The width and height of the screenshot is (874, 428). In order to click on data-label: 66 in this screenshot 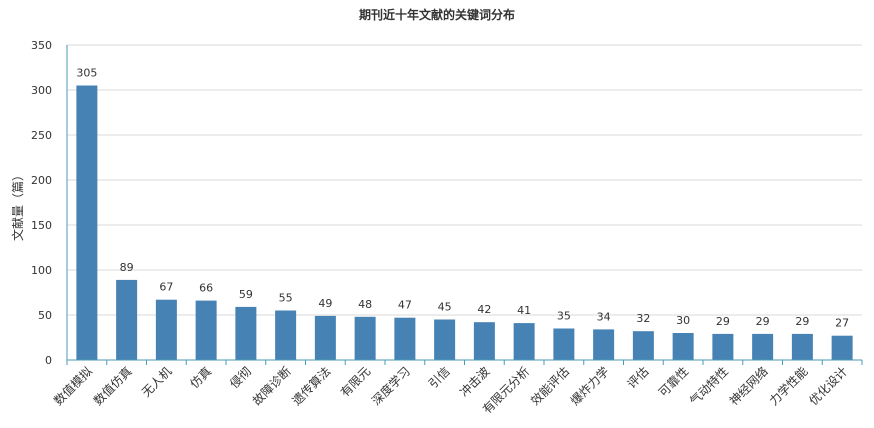, I will do `click(206, 288)`.